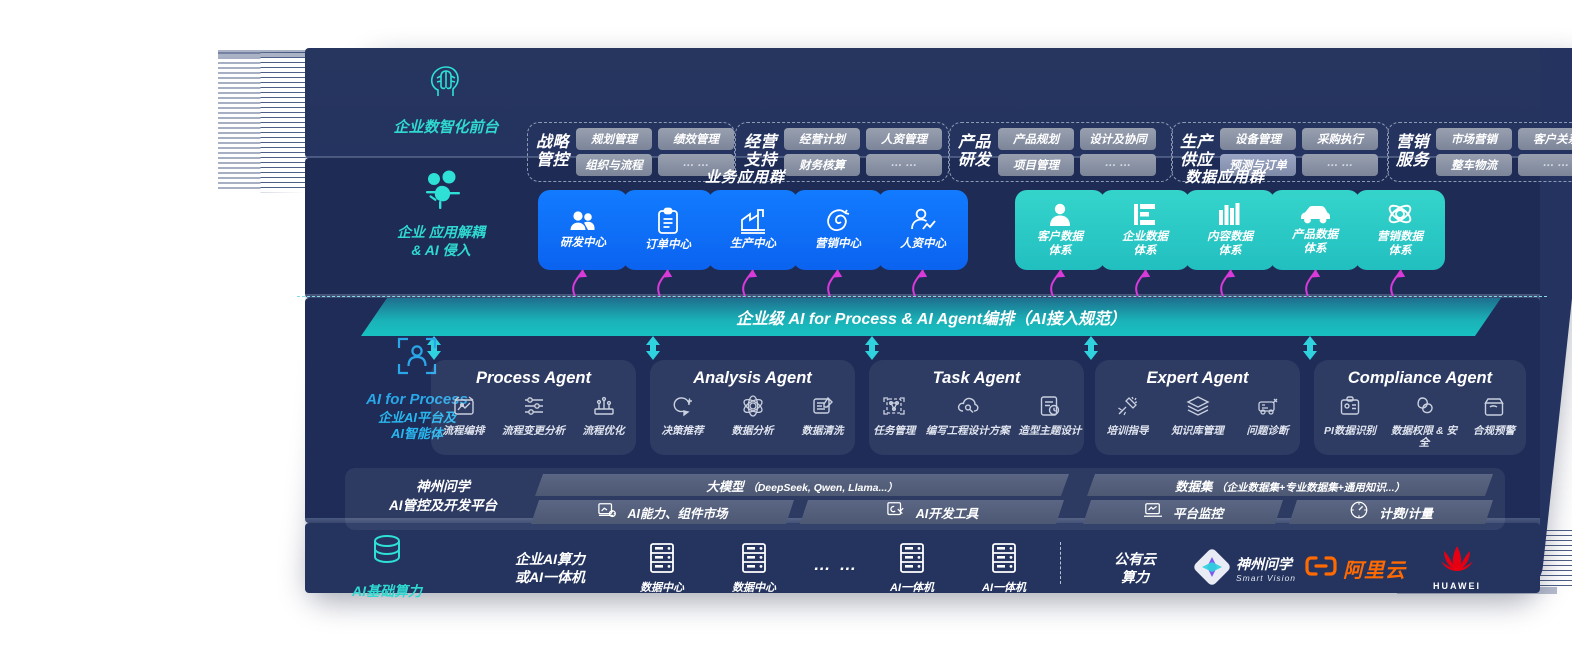 The height and width of the screenshot is (647, 1572). Describe the element at coordinates (1424, 421) in the screenshot. I see `agent-item: 数据权限 & 安全` at that location.